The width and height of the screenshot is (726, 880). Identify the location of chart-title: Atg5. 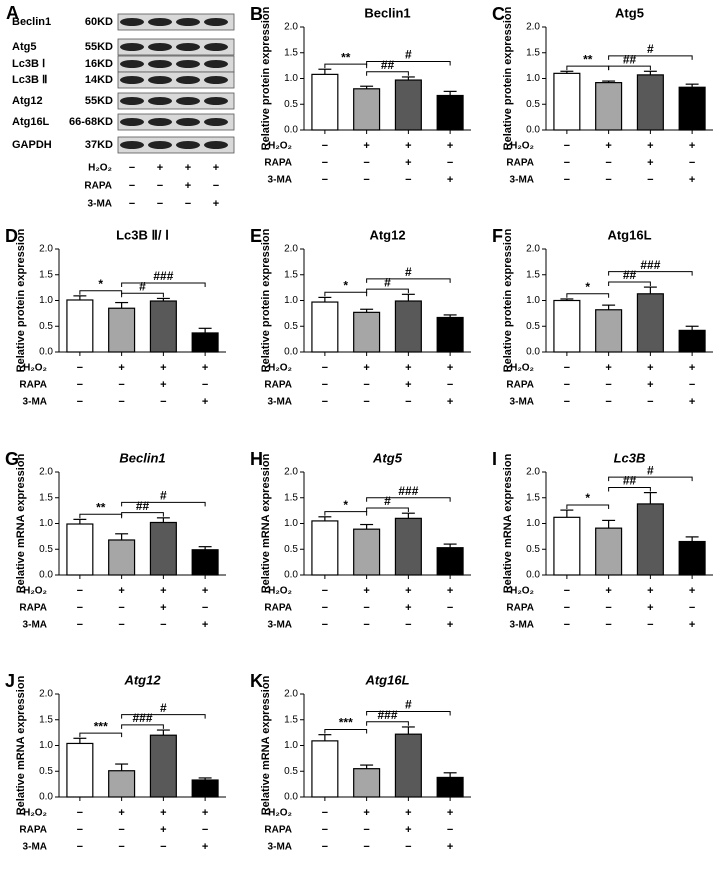
(387, 457).